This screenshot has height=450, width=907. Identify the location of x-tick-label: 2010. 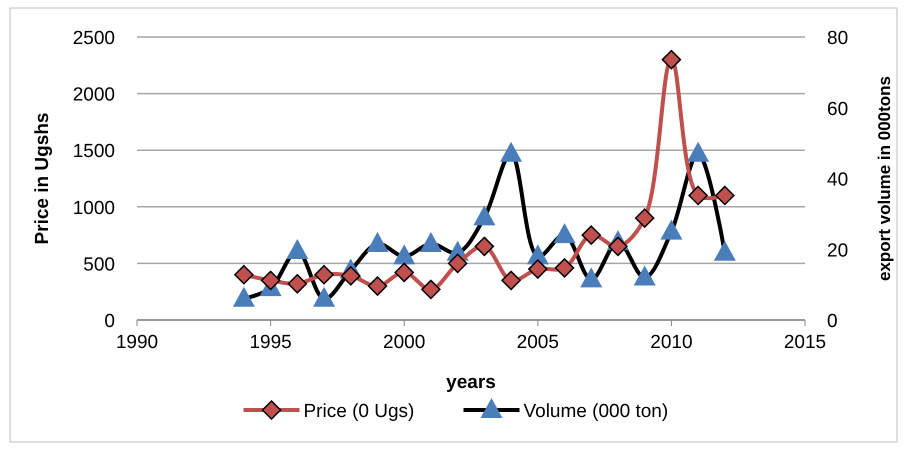
(671, 342).